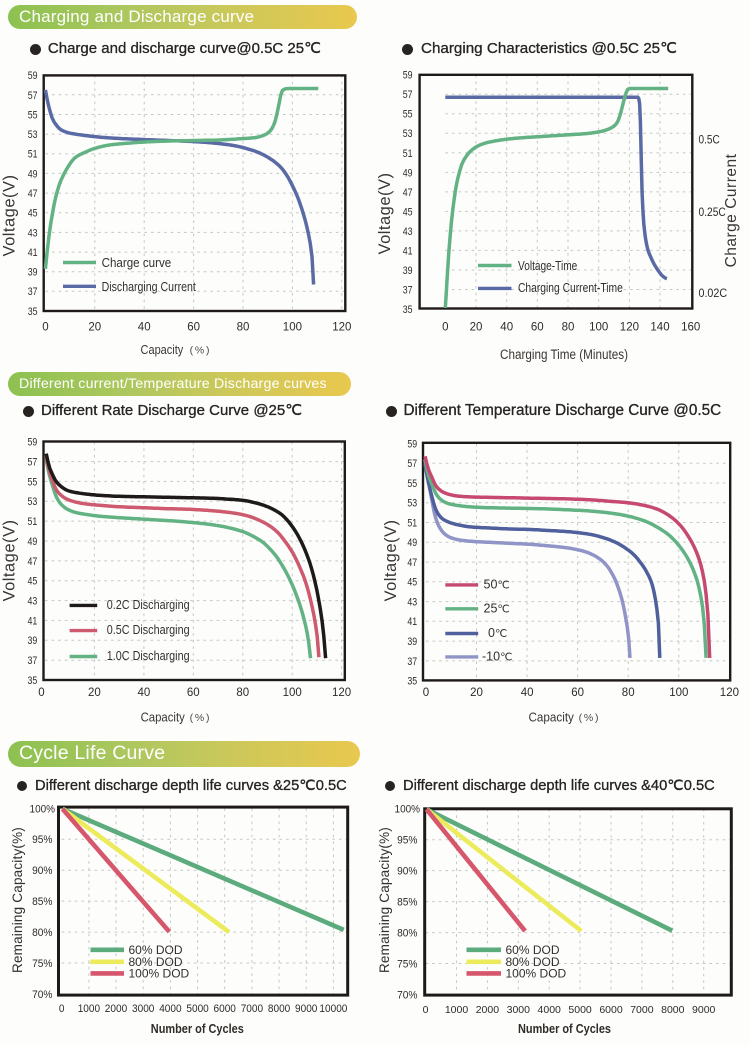  Describe the element at coordinates (519, 1010) in the screenshot. I see `svg-text: 3000` at that location.